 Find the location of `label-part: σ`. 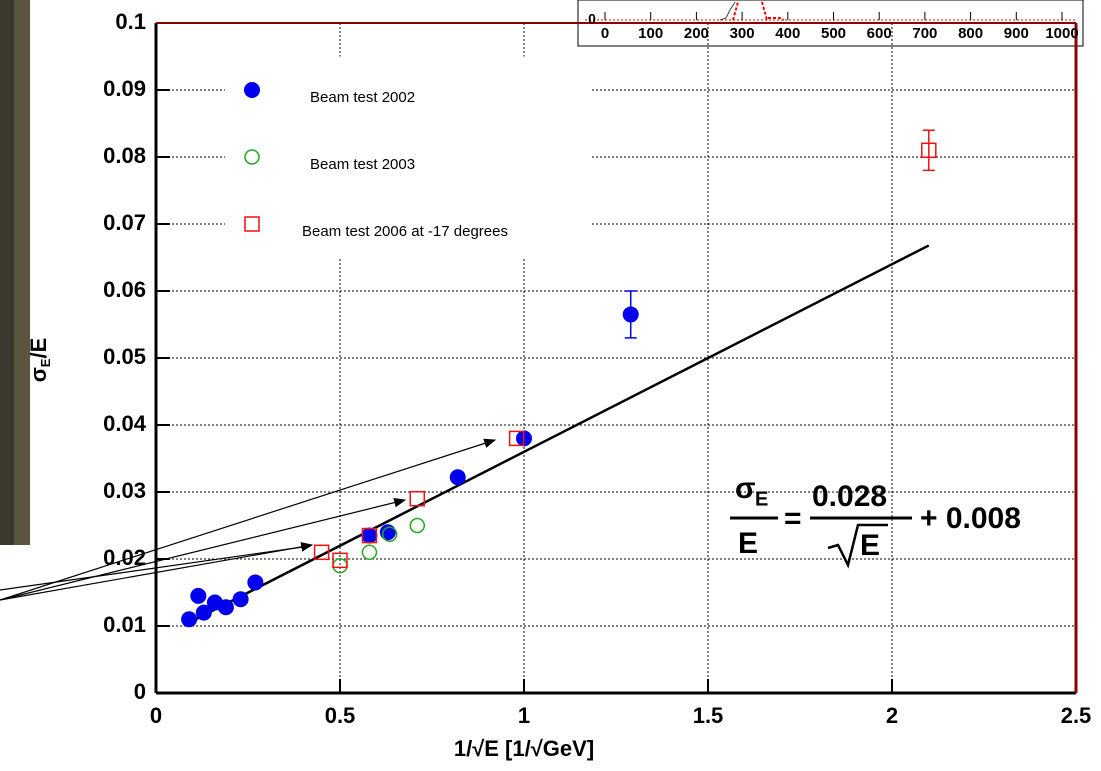

label-part: σ is located at coordinates (38, 374).